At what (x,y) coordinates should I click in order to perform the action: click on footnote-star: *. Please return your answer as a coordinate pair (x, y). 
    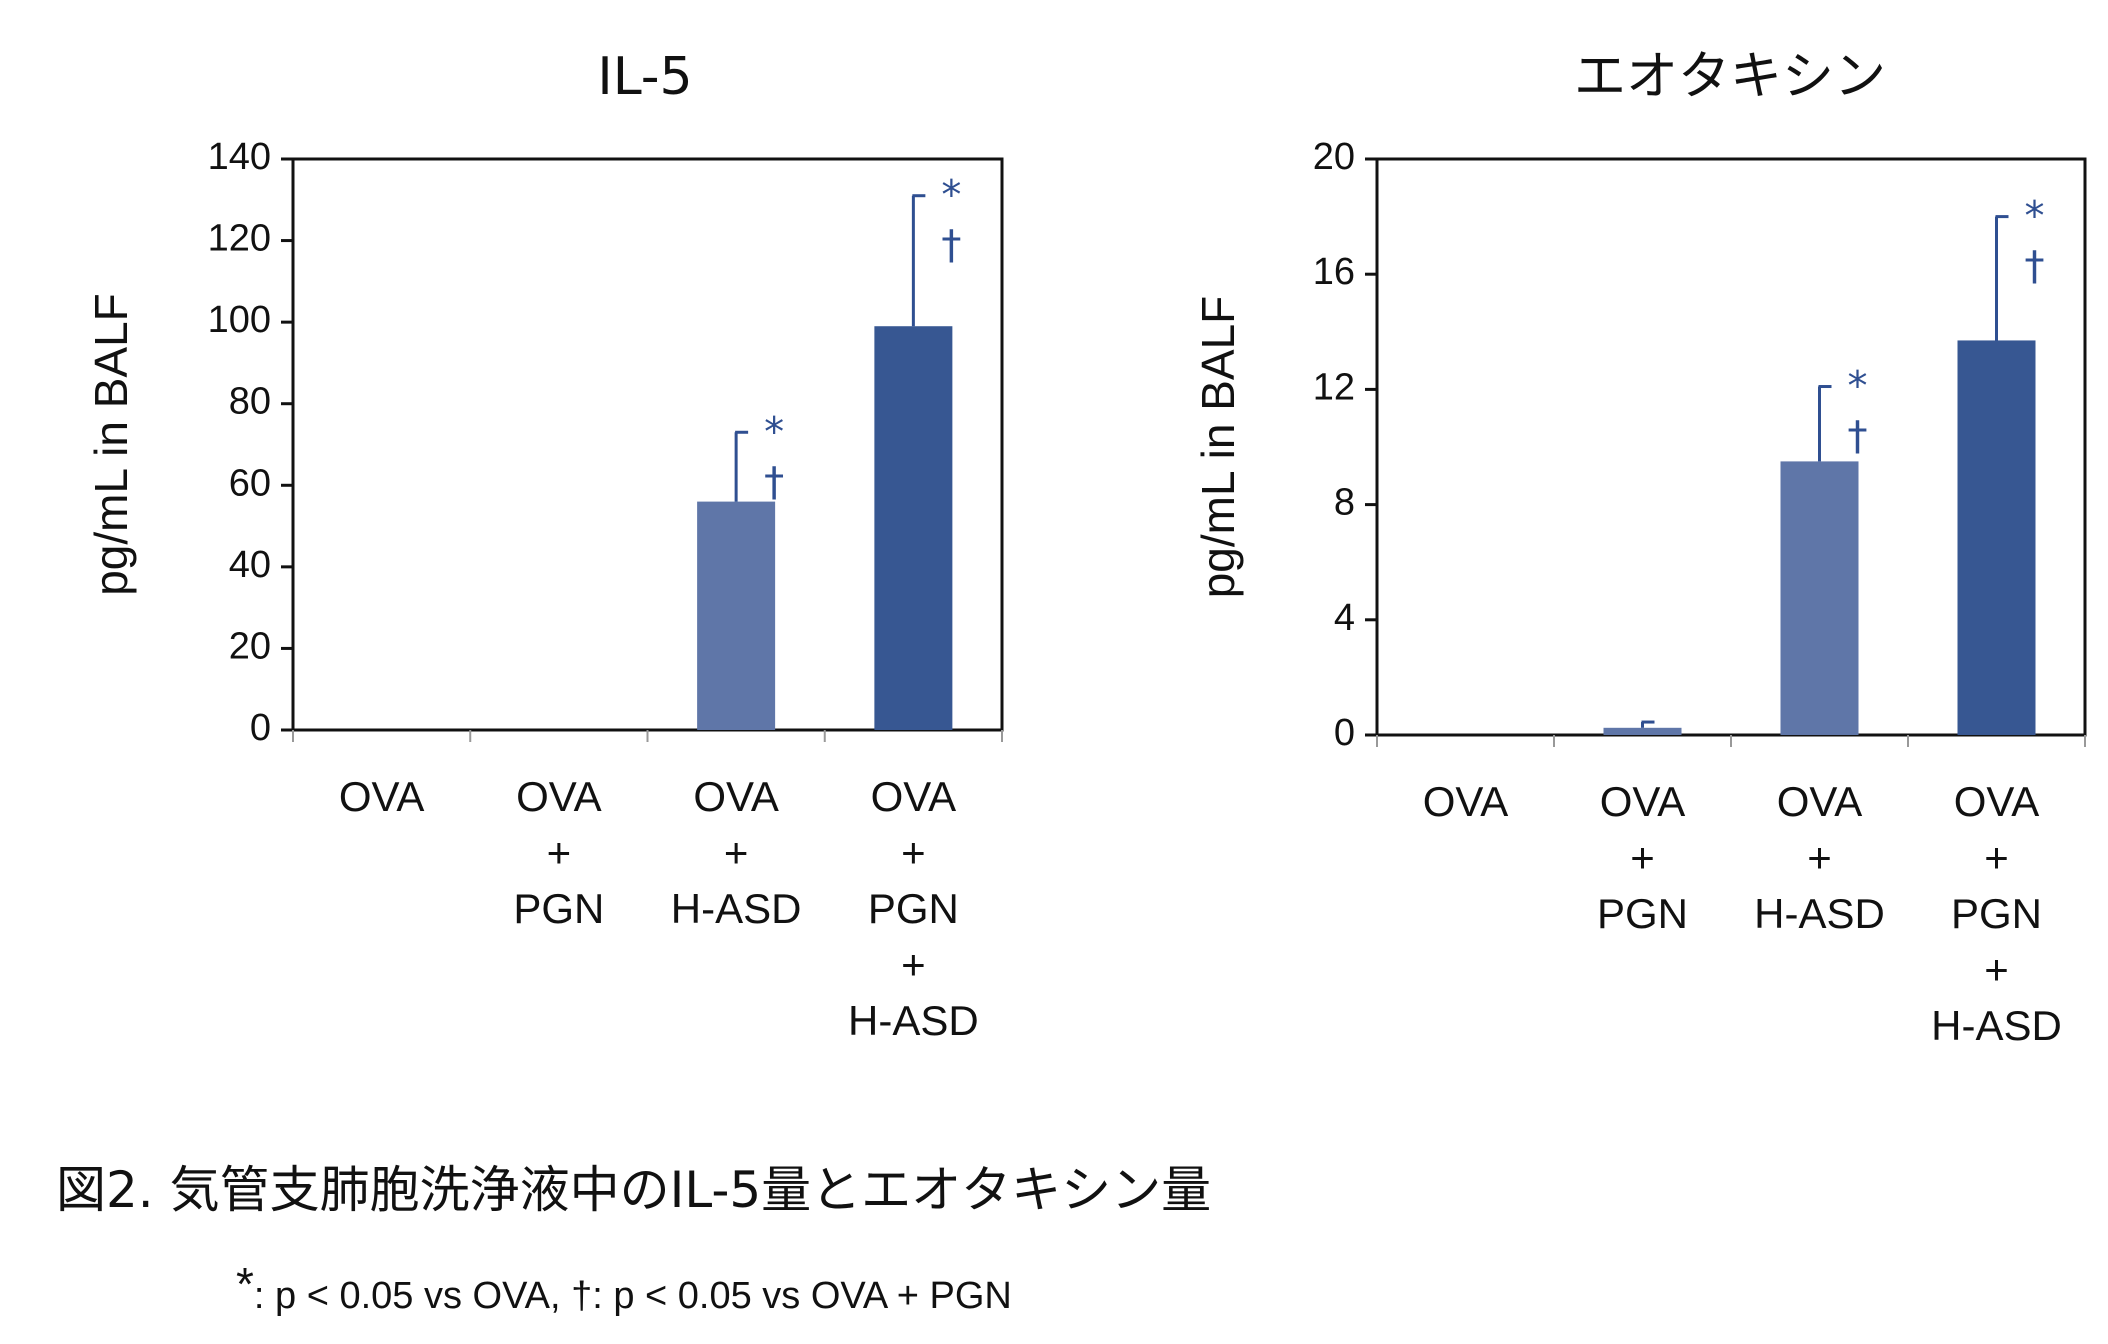
    Looking at the image, I should click on (245, 1284).